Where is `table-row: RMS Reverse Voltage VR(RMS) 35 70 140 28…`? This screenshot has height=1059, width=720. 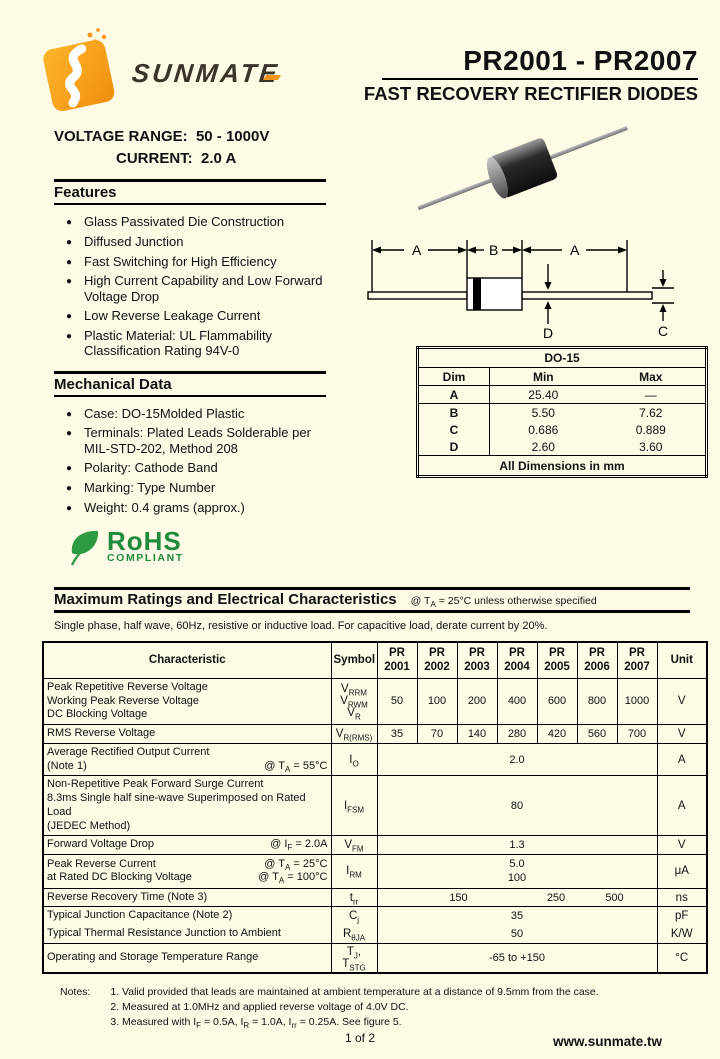 table-row: RMS Reverse Voltage VR(RMS) 35 70 140 28… is located at coordinates (375, 734).